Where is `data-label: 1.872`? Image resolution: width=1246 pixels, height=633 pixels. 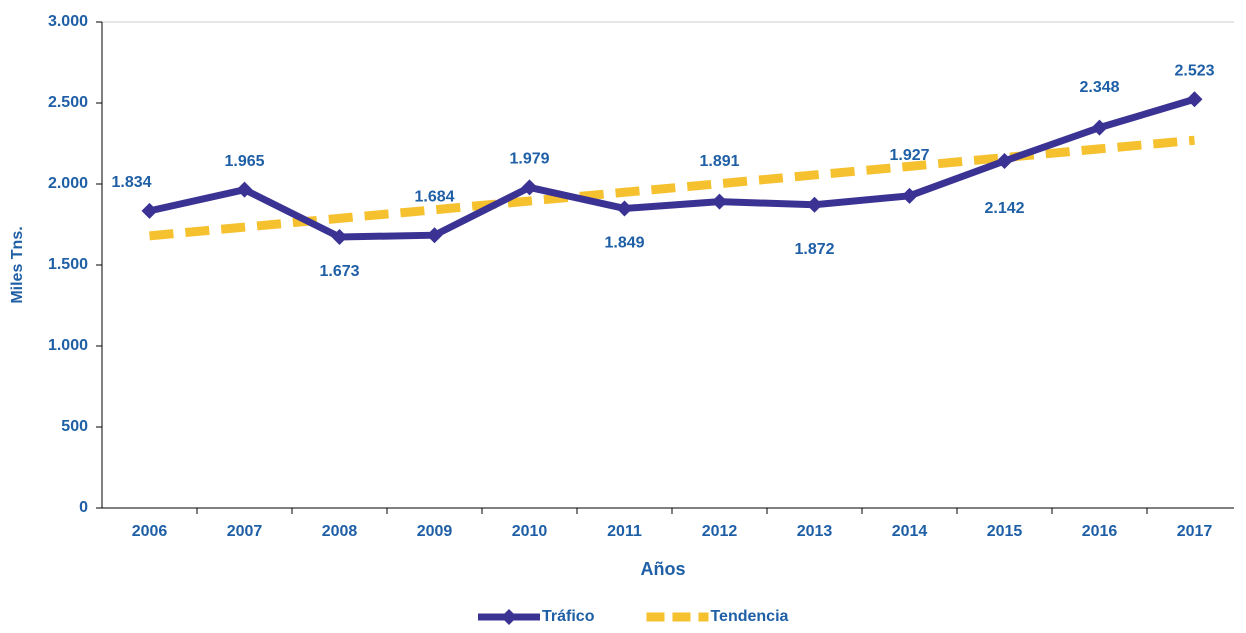 data-label: 1.872 is located at coordinates (814, 249).